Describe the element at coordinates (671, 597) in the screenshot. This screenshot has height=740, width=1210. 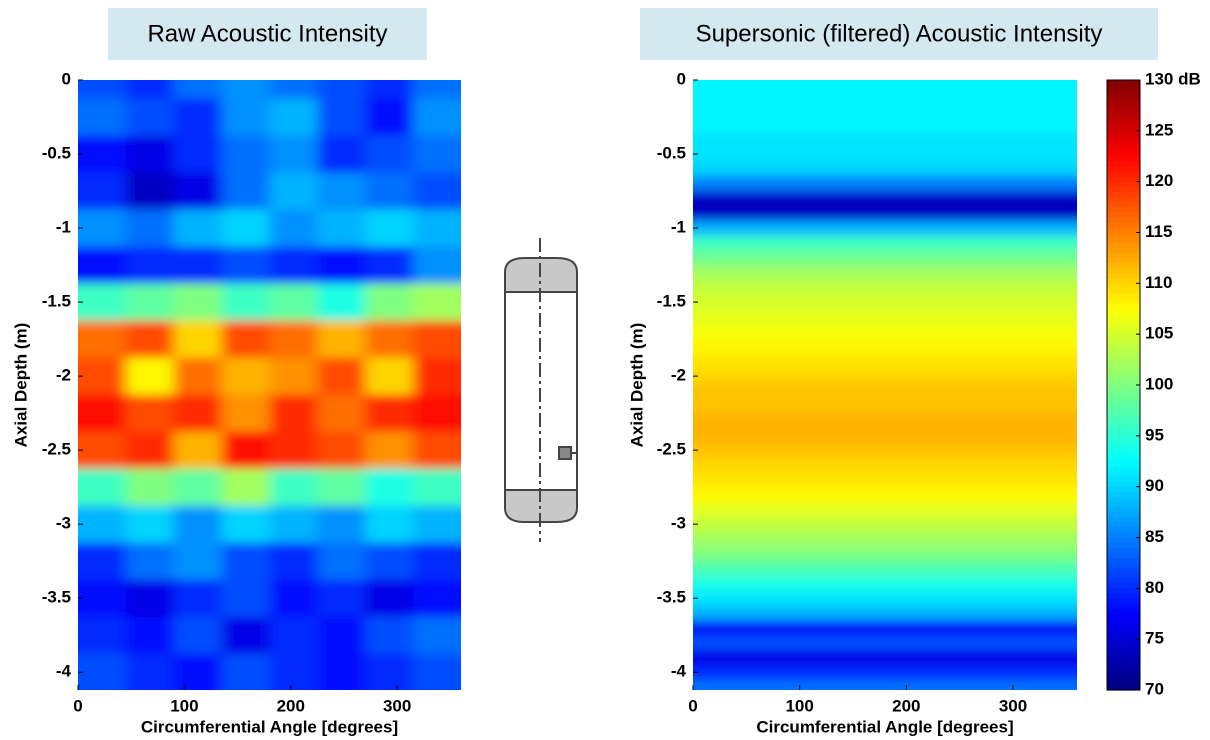
I see `y-tick-label: -3.5` at that location.